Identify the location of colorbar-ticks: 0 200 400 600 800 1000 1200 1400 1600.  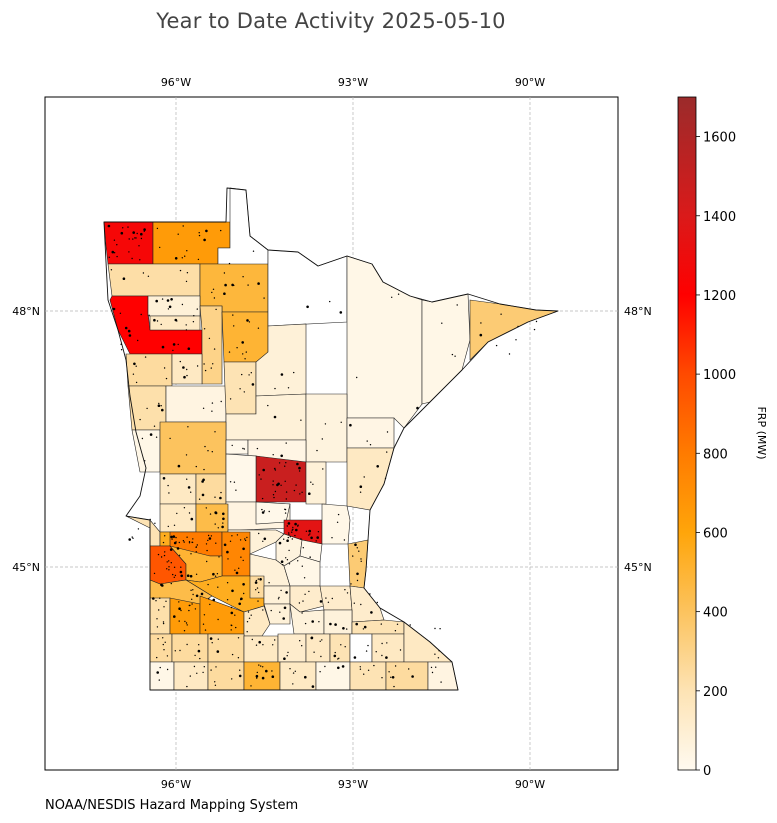
(716, 455).